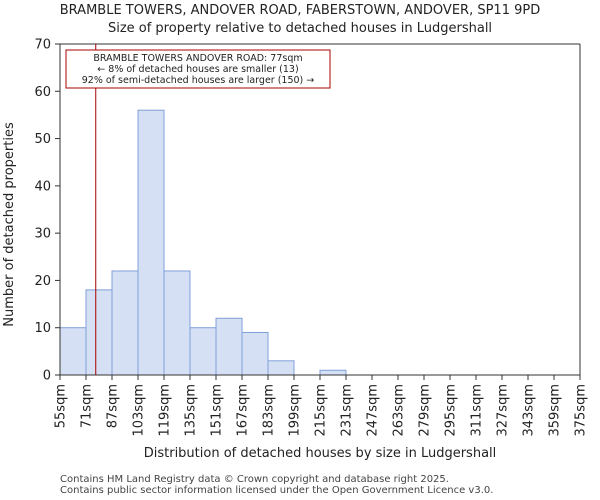 The height and width of the screenshot is (500, 600). What do you see at coordinates (555, 410) in the screenshot?
I see `x-tick-label-359sqm: 359sqm` at bounding box center [555, 410].